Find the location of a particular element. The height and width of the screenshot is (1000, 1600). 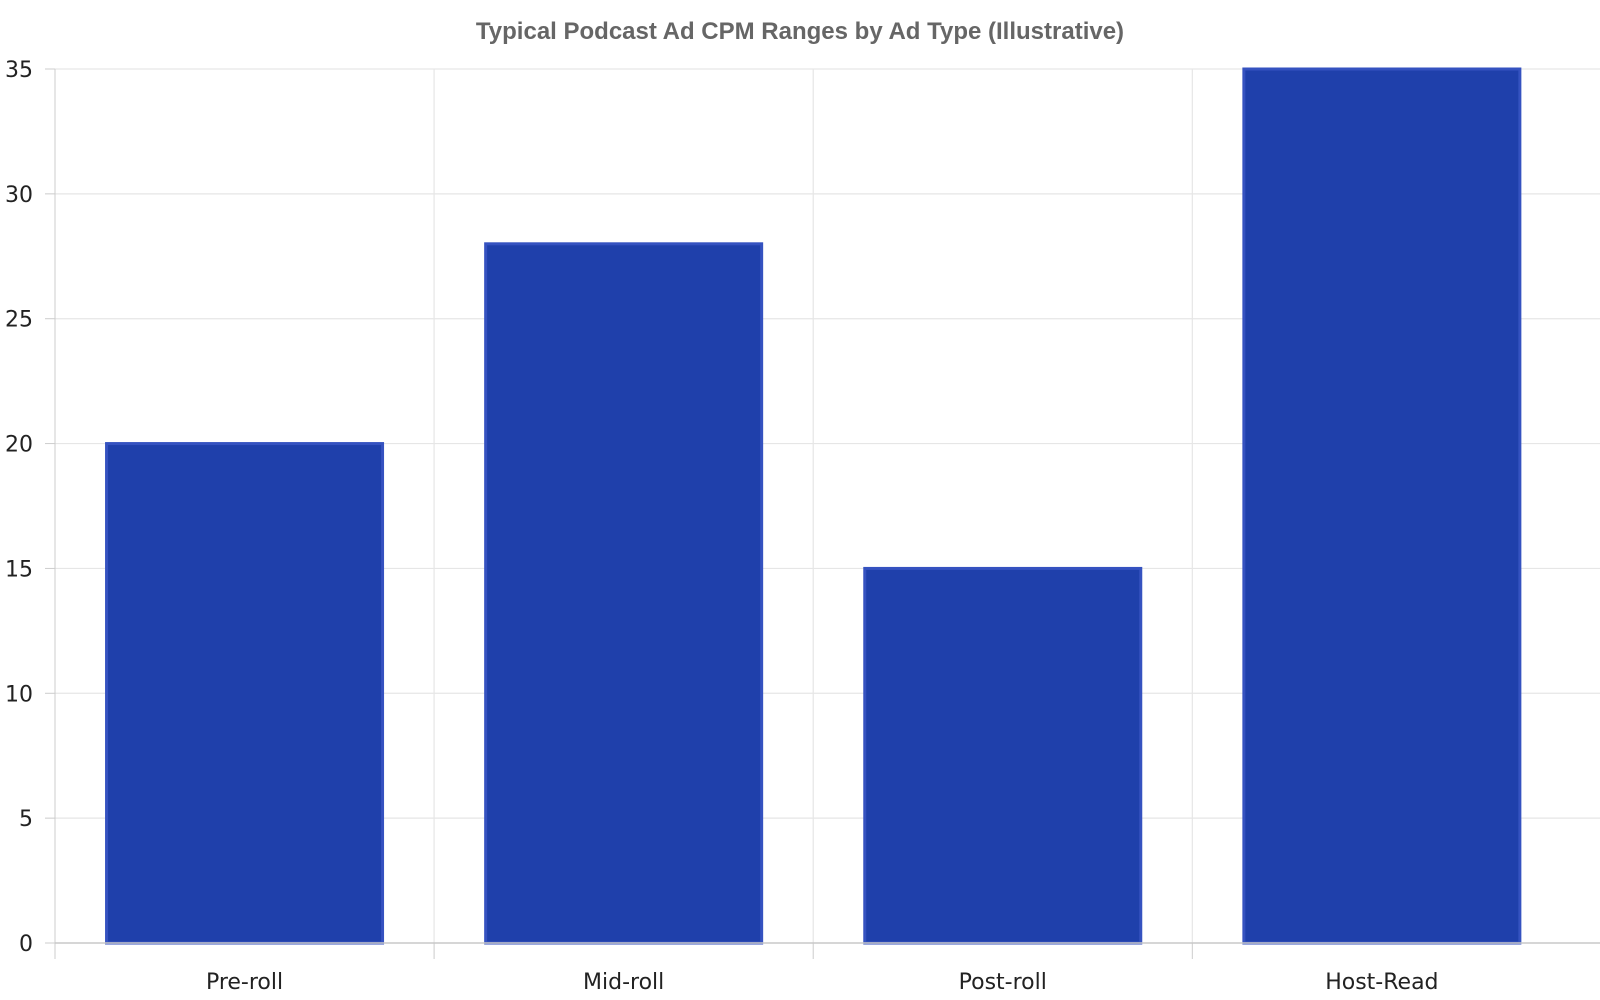

x-tick-label: Post-roll is located at coordinates (1003, 982).